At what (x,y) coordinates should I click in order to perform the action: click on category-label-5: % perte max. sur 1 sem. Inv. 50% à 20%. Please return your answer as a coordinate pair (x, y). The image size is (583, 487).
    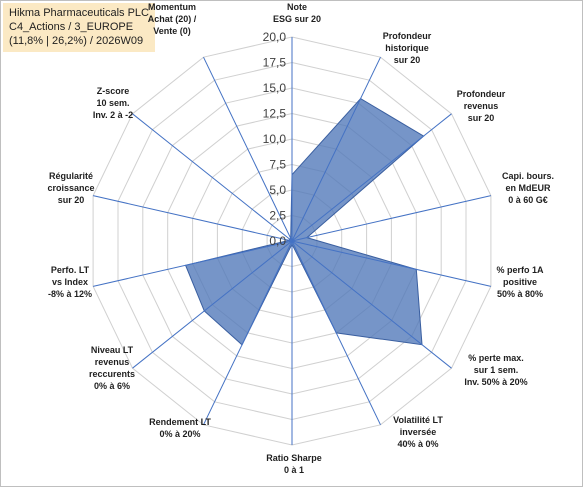
    Looking at the image, I should click on (495, 370).